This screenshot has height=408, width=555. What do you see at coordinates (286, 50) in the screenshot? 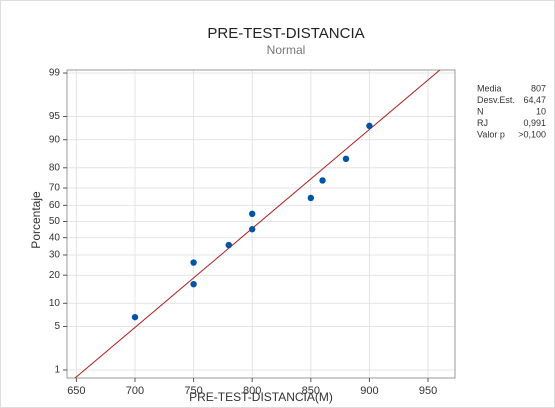
I see `chart-subtitle: Normal` at bounding box center [286, 50].